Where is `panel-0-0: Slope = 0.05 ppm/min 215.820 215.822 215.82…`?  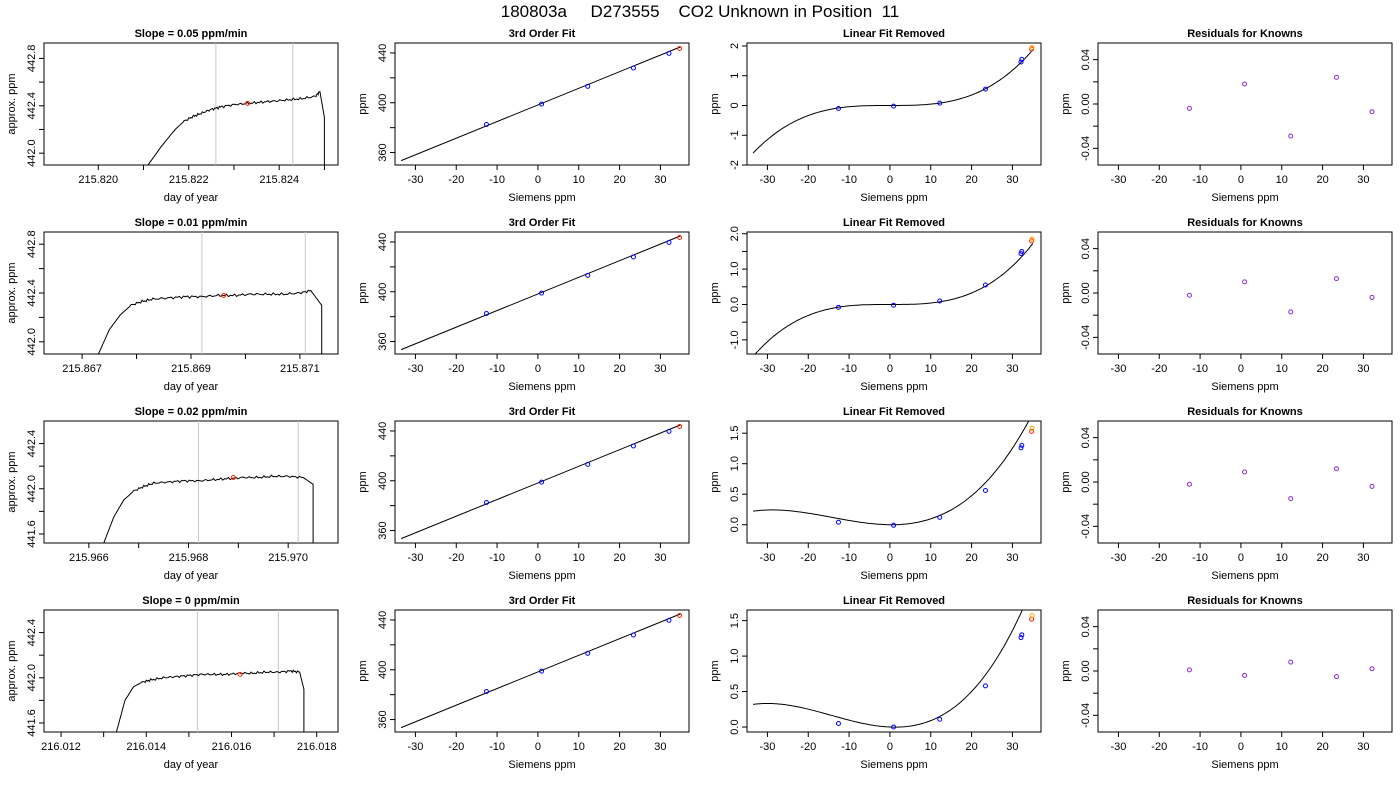 panel-0-0: Slope = 0.05 ppm/min 215.820 215.822 215.82… is located at coordinates (172, 116).